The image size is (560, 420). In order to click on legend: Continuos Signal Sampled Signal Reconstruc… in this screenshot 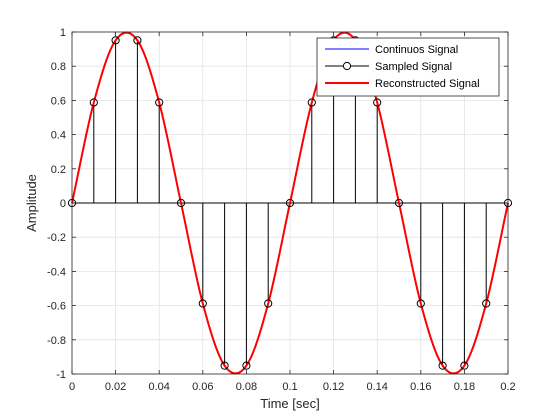, I will do `click(408, 67)`.